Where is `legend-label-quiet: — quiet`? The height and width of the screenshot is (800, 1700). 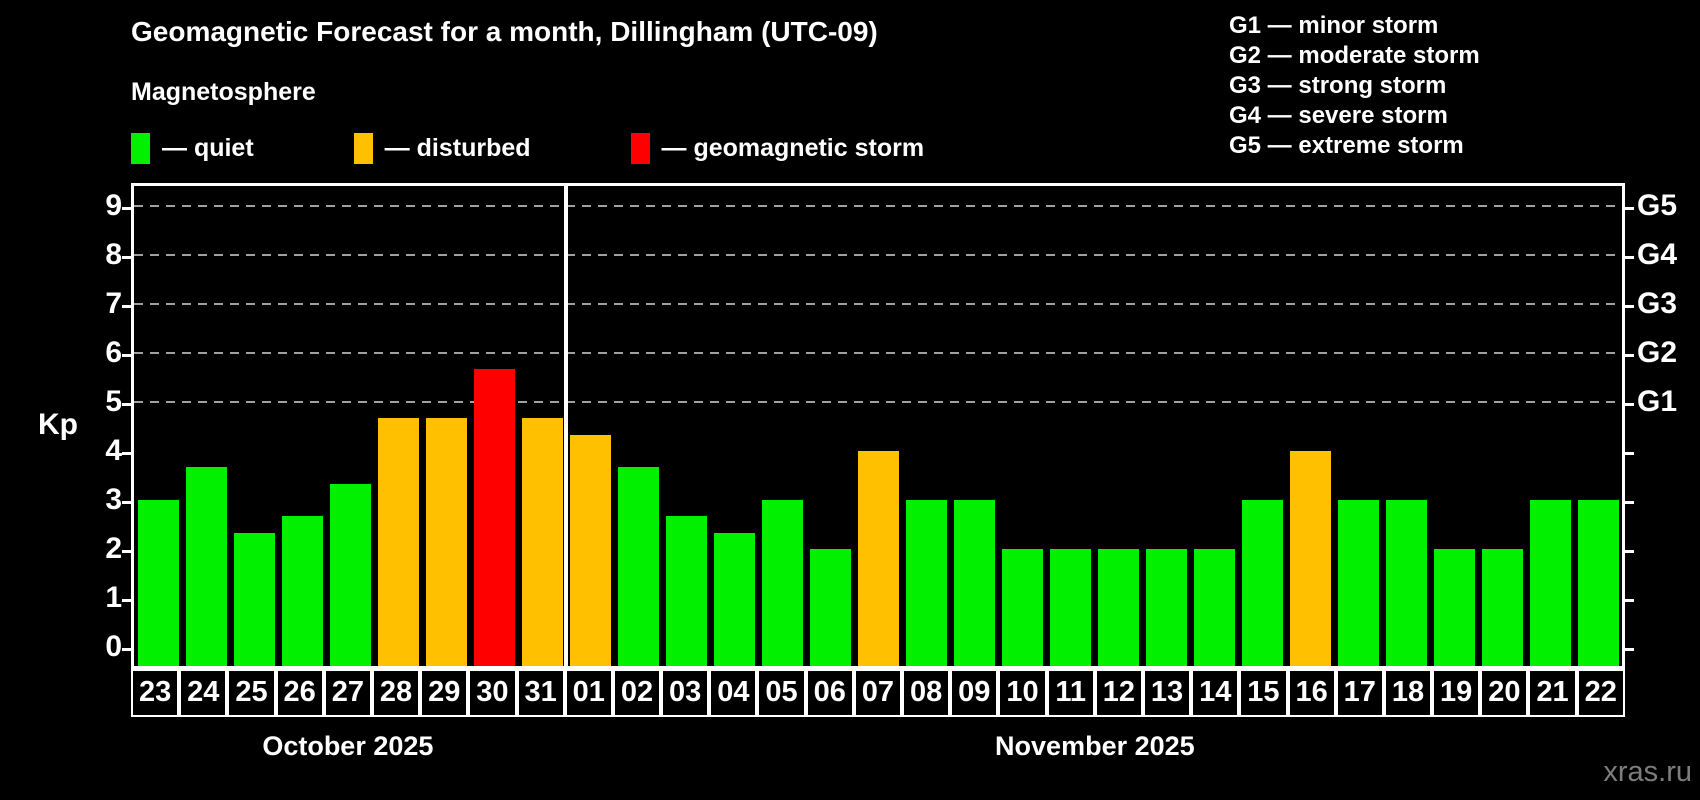 legend-label-quiet: — quiet is located at coordinates (208, 147).